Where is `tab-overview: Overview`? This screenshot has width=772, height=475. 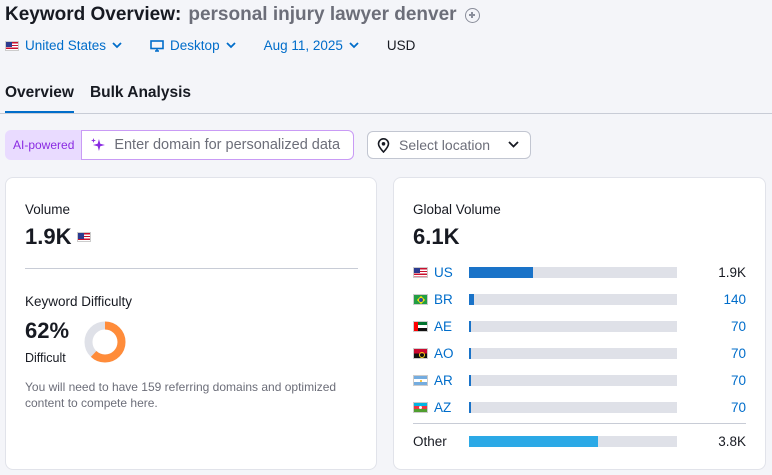 tab-overview: Overview is located at coordinates (39, 98).